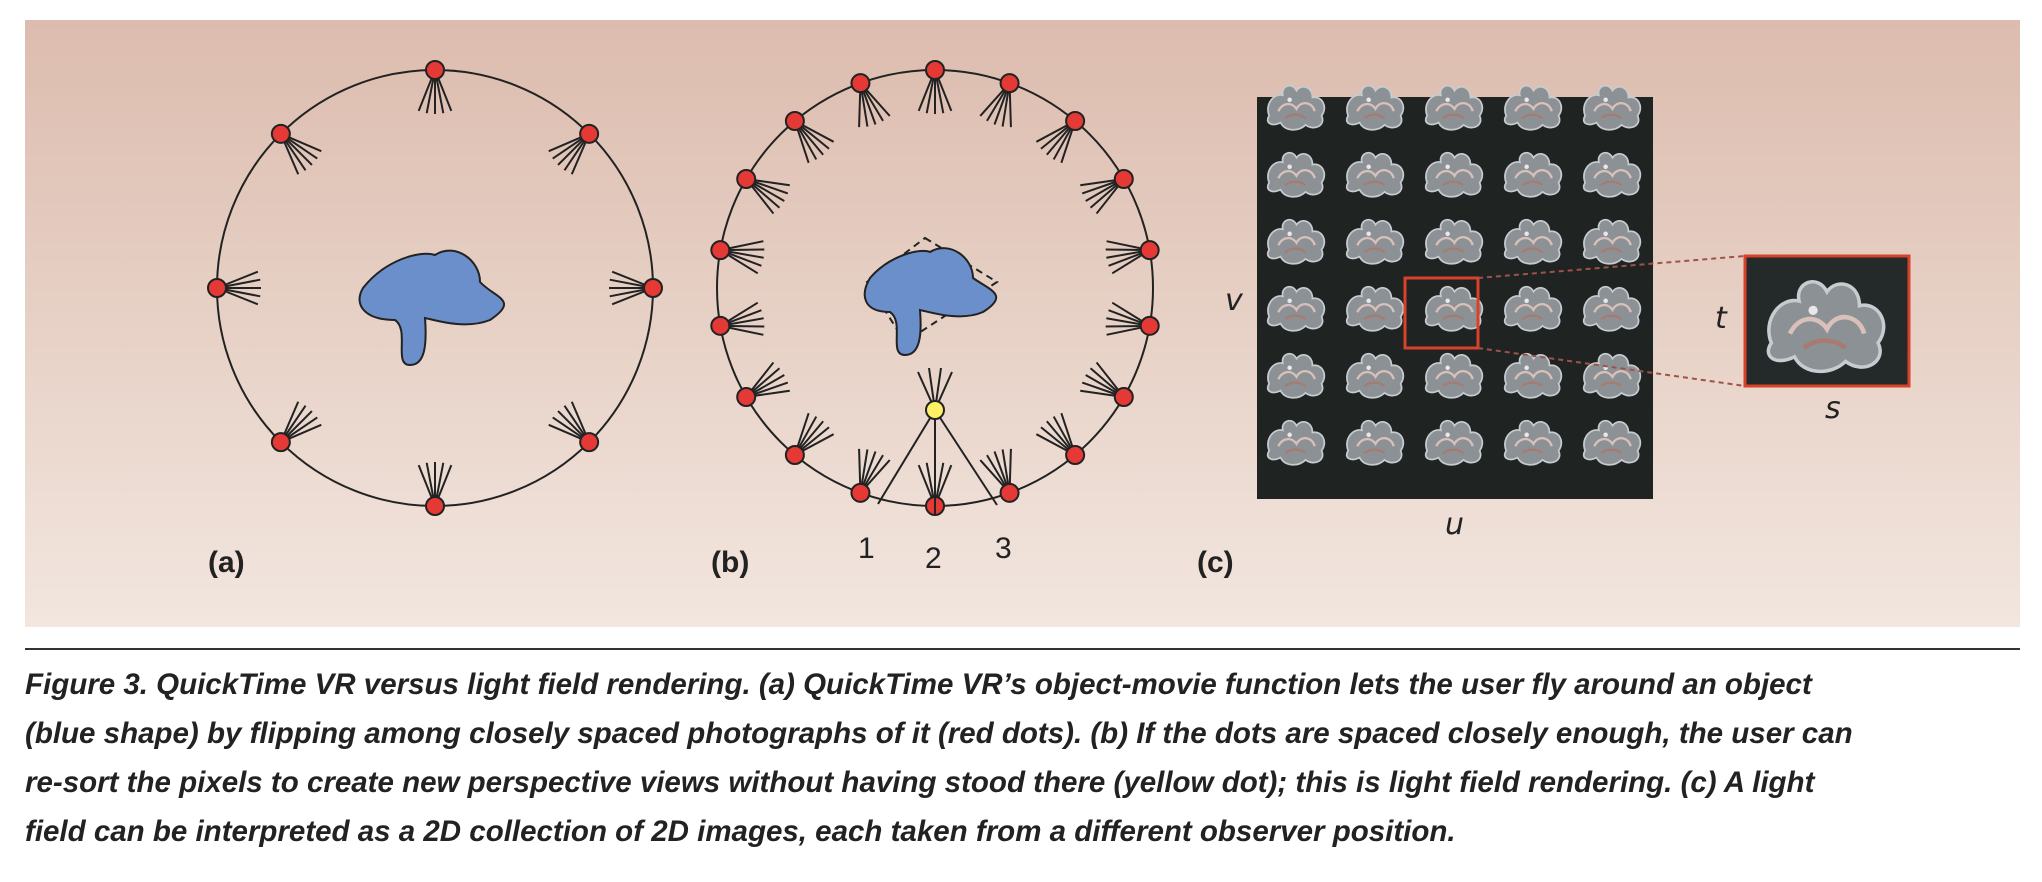  Describe the element at coordinates (1215, 562) in the screenshot. I see `panel-label-c: (c)` at that location.